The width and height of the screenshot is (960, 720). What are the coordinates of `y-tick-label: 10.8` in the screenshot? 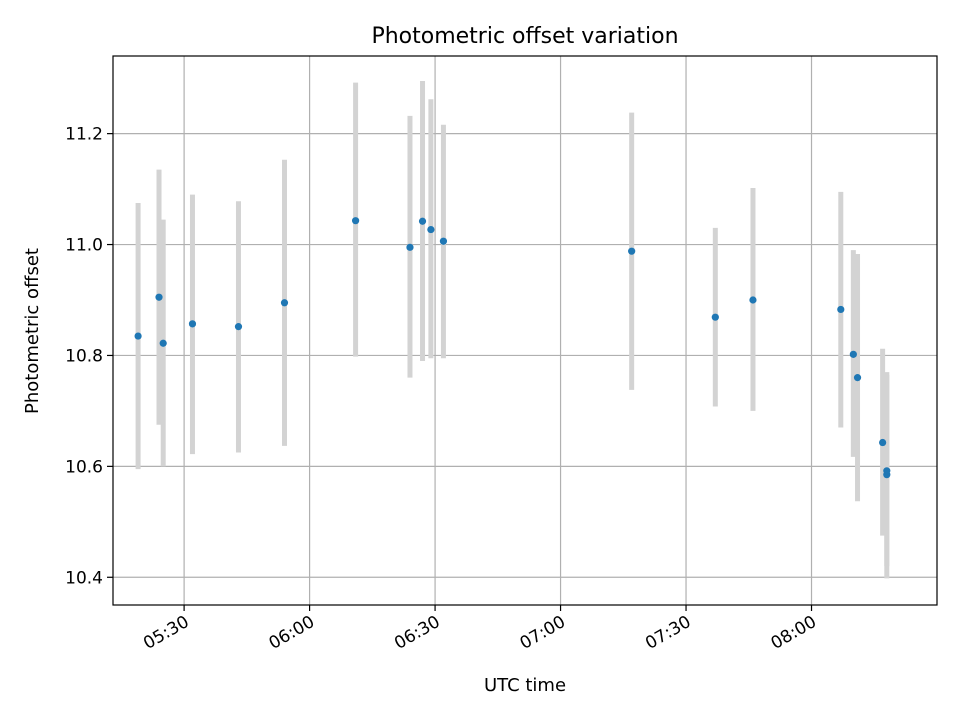 It's located at (84, 356).